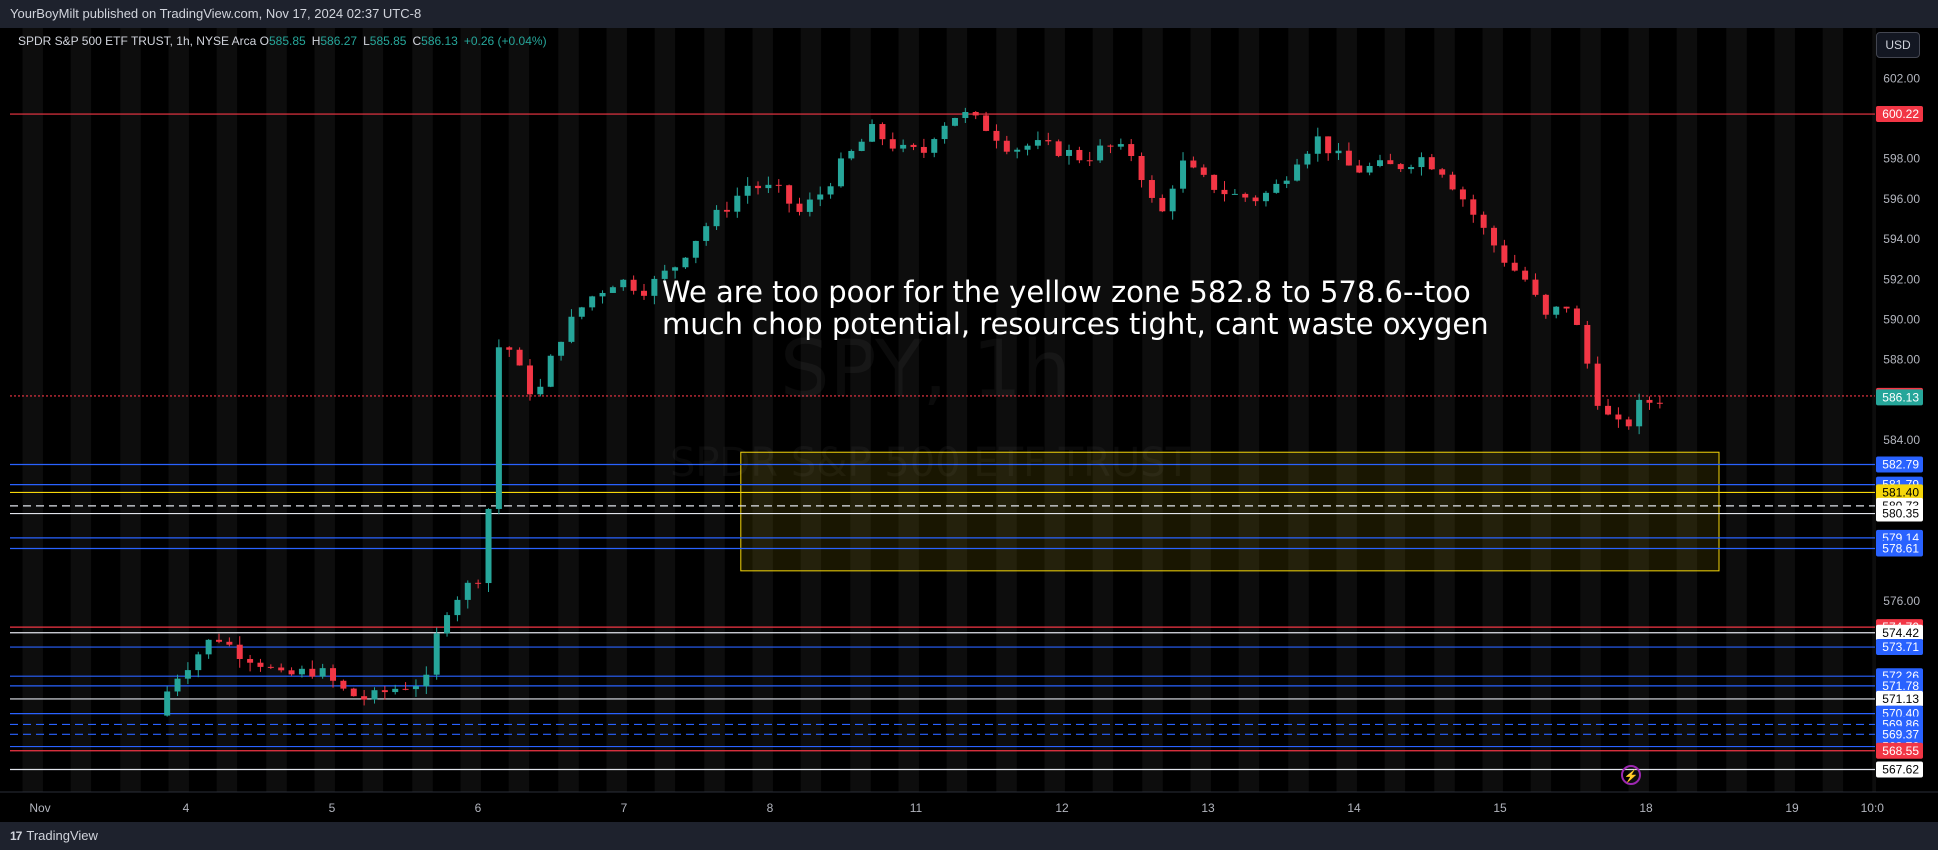 This screenshot has width=1938, height=850. Describe the element at coordinates (1900, 549) in the screenshot. I see `price-label: 578.61` at that location.